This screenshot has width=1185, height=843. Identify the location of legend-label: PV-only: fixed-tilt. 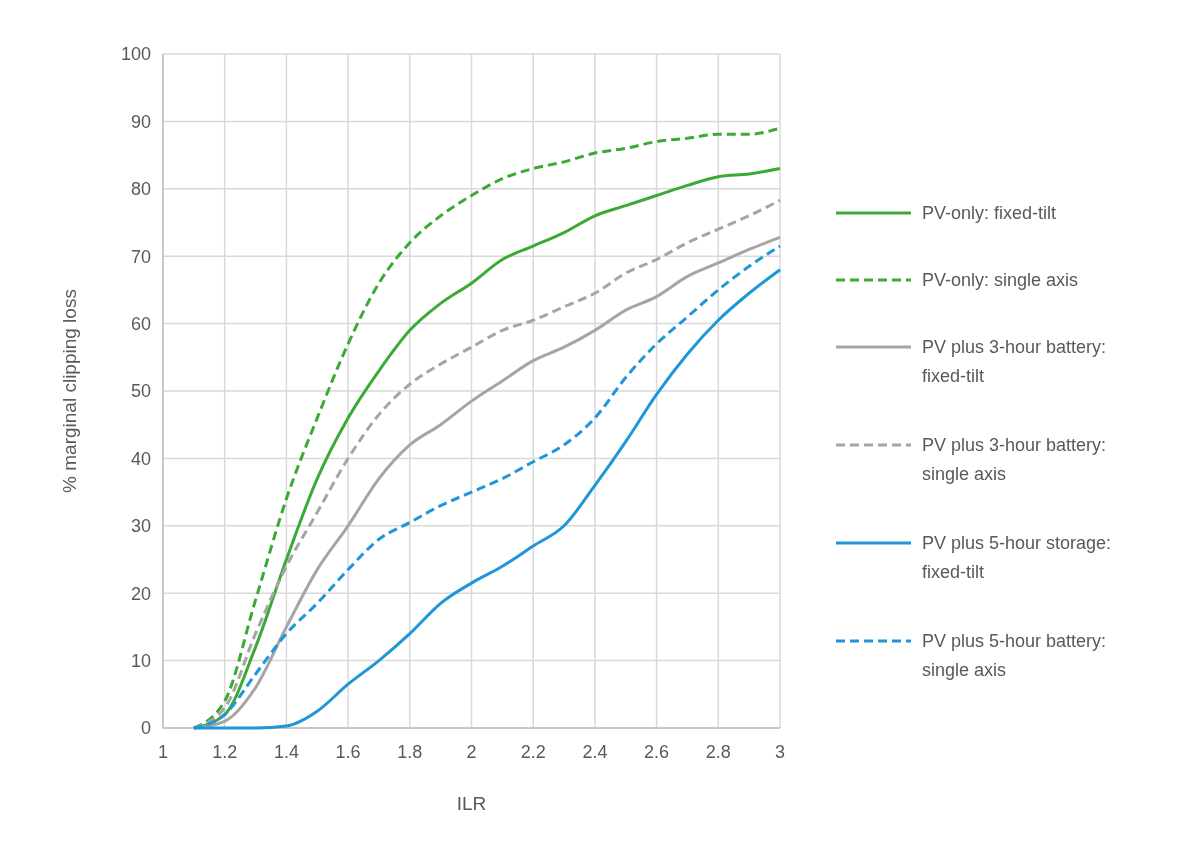
(989, 213).